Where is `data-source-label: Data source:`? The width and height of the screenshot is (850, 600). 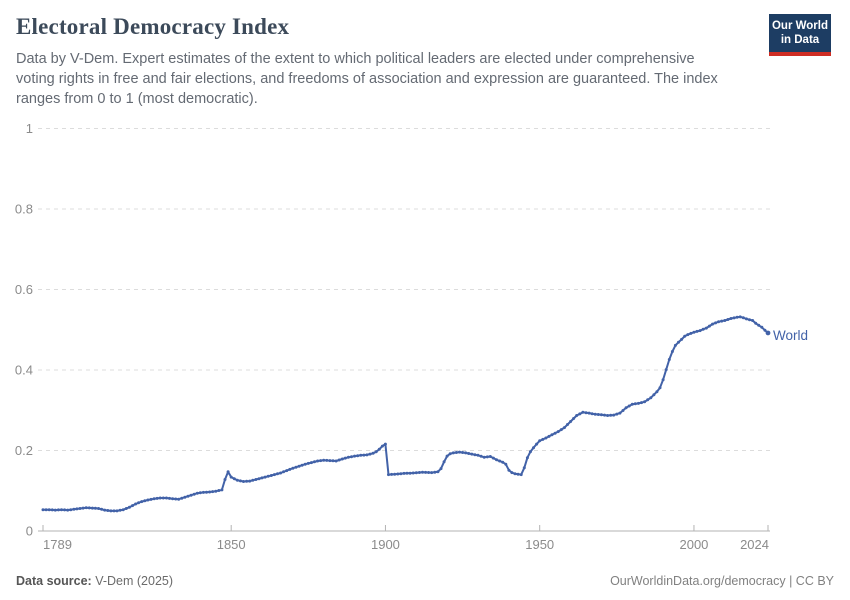
data-source-label: Data source: is located at coordinates (54, 581).